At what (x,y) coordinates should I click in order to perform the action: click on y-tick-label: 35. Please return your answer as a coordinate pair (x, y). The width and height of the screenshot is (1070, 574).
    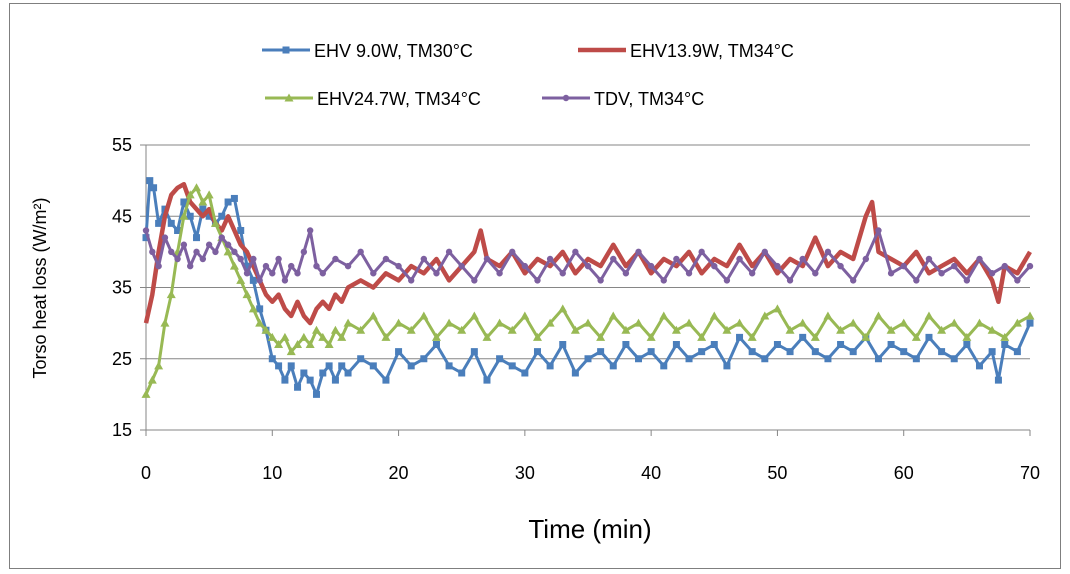
    Looking at the image, I should click on (122, 288).